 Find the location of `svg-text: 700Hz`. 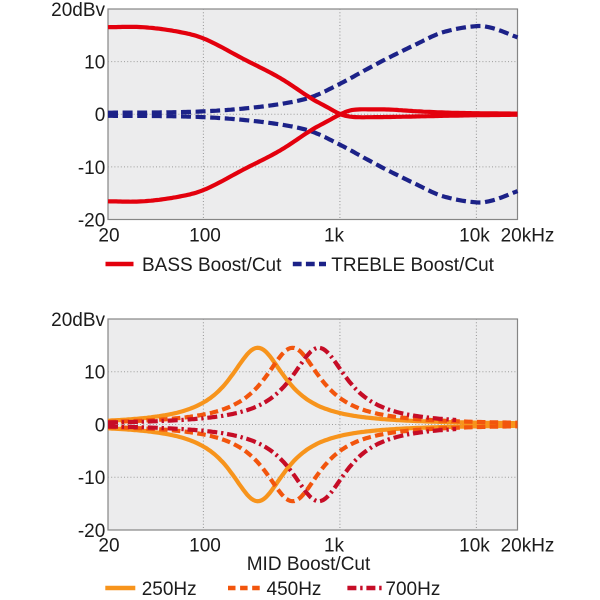

svg-text: 700Hz is located at coordinates (412, 589).